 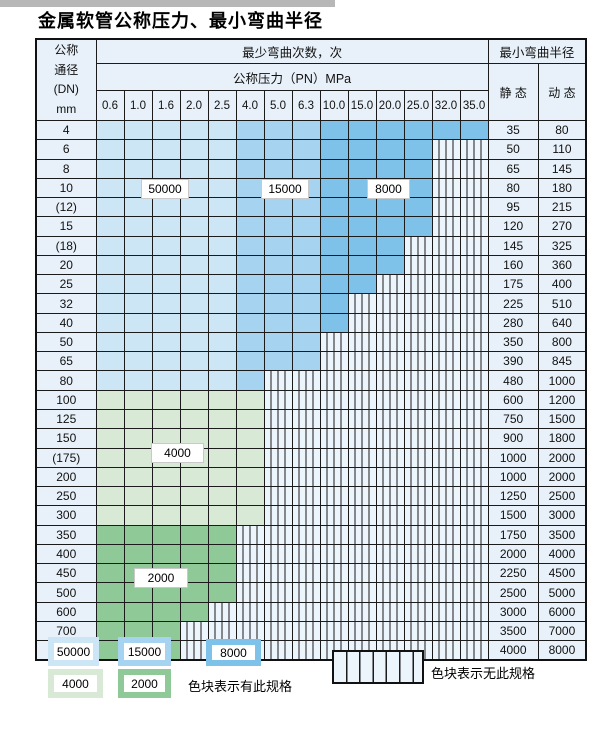 I want to click on static-radius-cell: 120, so click(x=513, y=226).